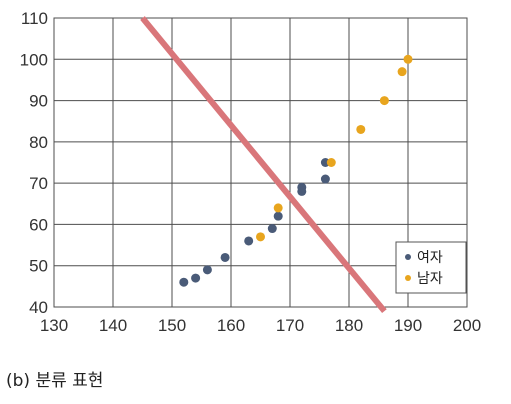 This screenshot has height=404, width=511. Describe the element at coordinates (34, 59) in the screenshot. I see `y-tick-label: 100` at that location.